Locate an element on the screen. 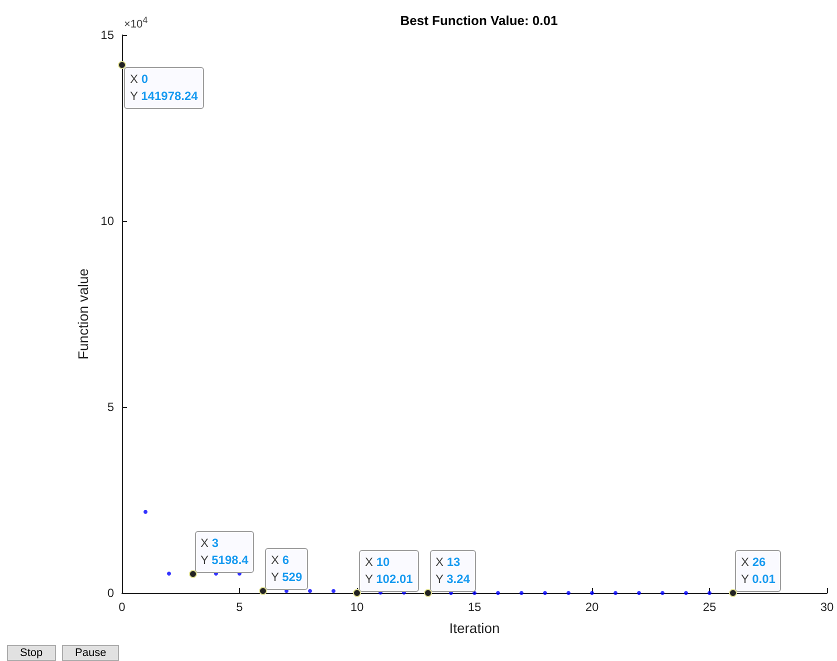 The image size is (837, 661). y-tick-label: 10 is located at coordinates (107, 221).